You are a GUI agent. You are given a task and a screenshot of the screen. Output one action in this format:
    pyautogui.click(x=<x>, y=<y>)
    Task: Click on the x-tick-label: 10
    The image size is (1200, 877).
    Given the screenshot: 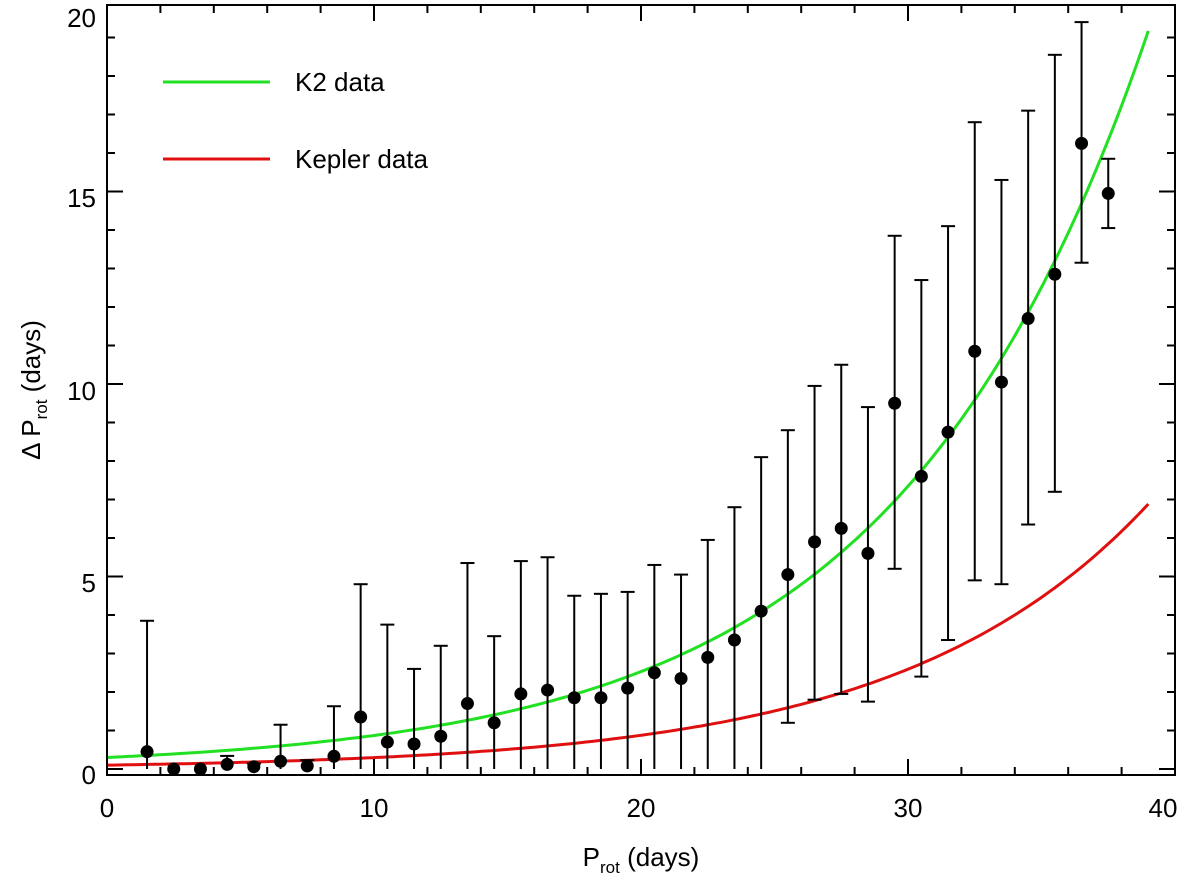 What is the action you would take?
    pyautogui.click(x=374, y=808)
    